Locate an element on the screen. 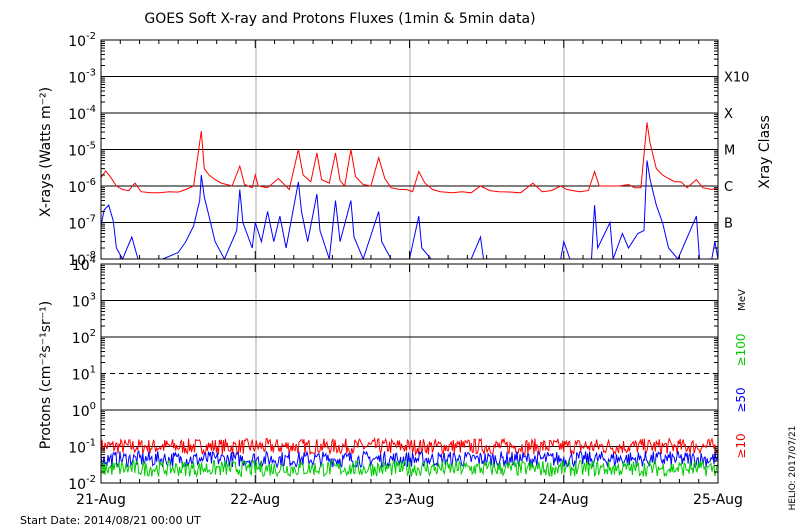  legend-ge50: ≥50 is located at coordinates (741, 399).